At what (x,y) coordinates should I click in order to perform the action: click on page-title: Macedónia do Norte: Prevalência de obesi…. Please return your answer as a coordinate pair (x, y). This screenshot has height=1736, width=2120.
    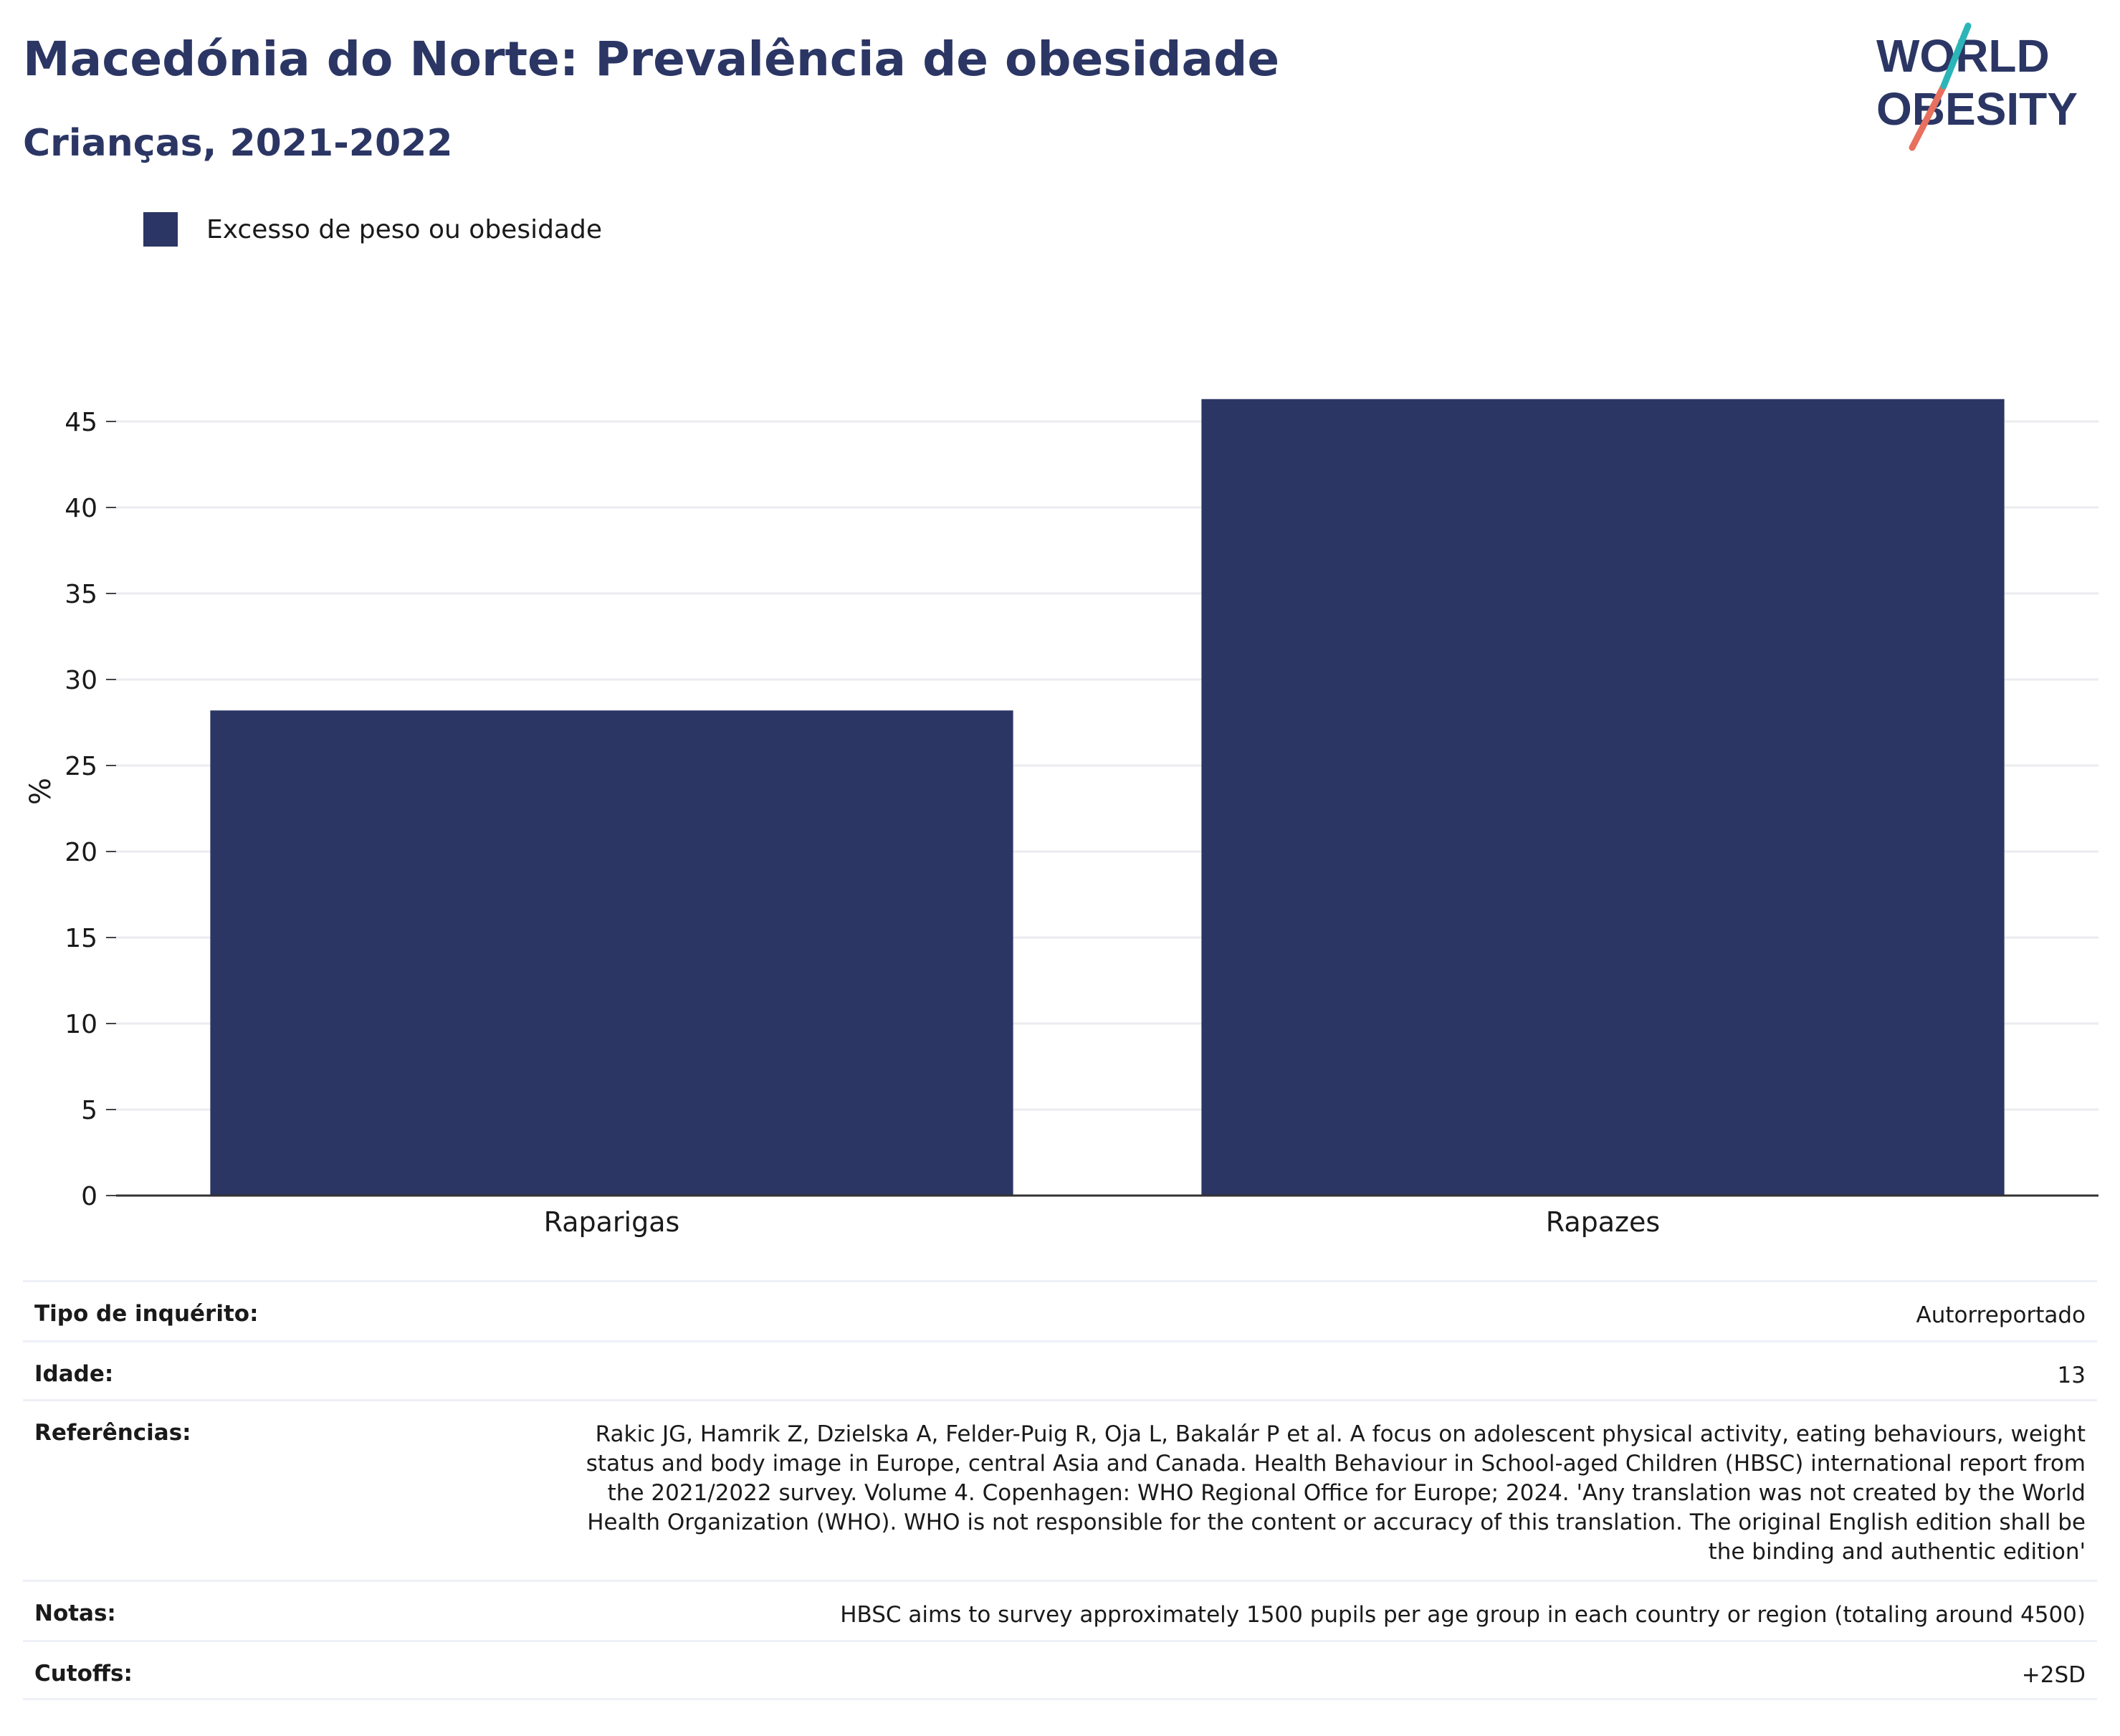
    Looking at the image, I should click on (651, 59).